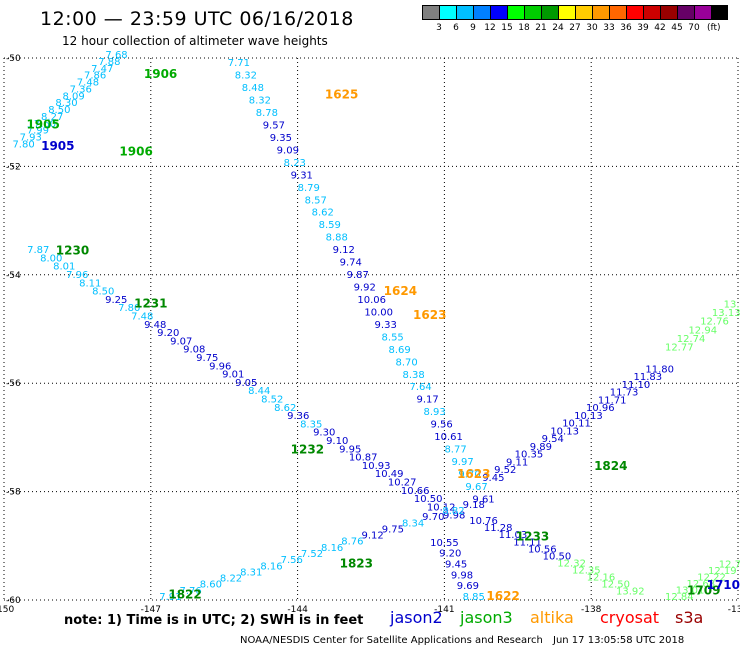 This screenshot has height=650, width=740. Describe the element at coordinates (483, 499) in the screenshot. I see `wave-height-value: 9.61` at that location.